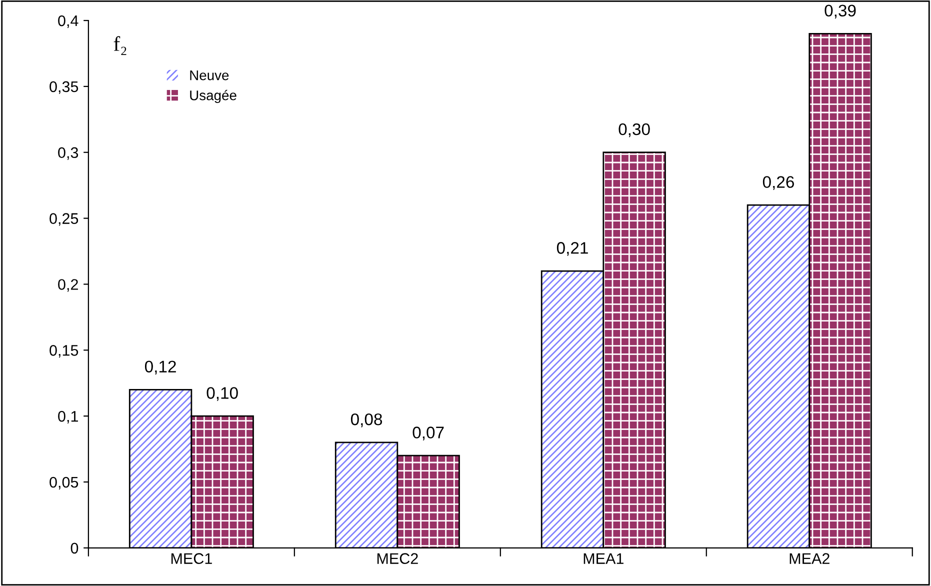 This screenshot has width=931, height=586. What do you see at coordinates (160, 367) in the screenshot?
I see `data-label: 0,12` at bounding box center [160, 367].